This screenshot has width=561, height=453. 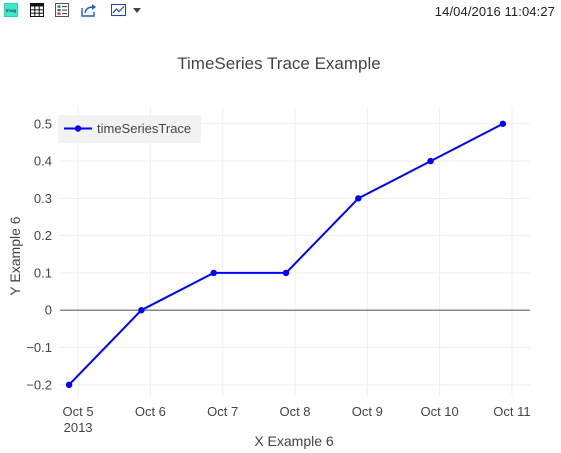 What do you see at coordinates (150, 411) in the screenshot?
I see `x-tick-label: Oct 6` at bounding box center [150, 411].